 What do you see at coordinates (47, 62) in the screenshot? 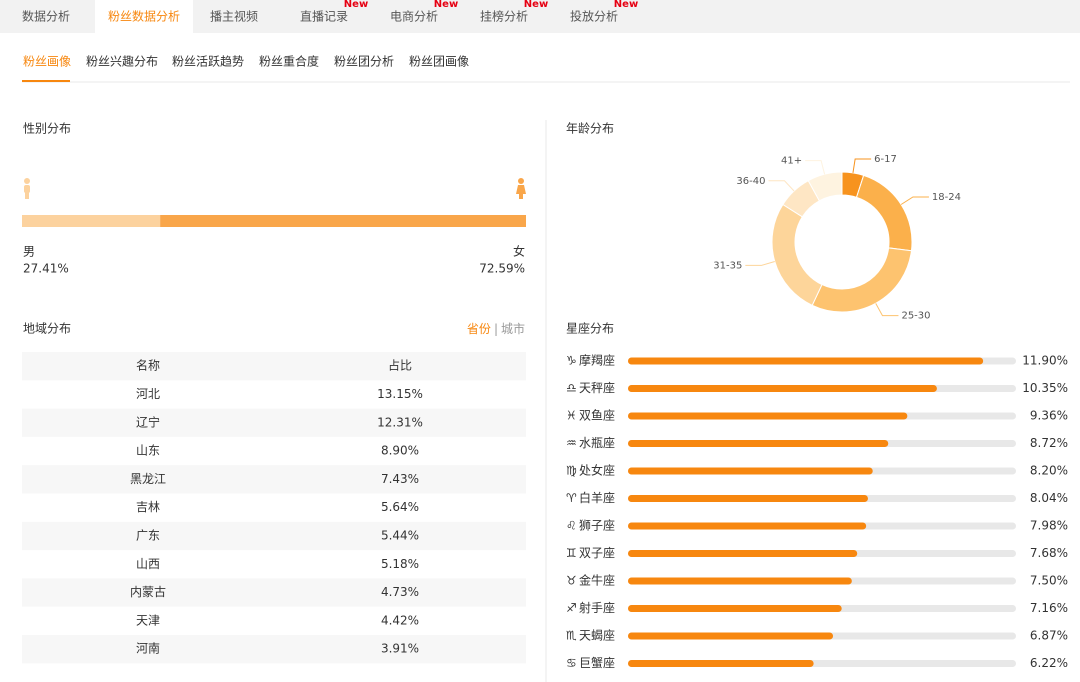
I see `subtab: 粉丝画像` at bounding box center [47, 62].